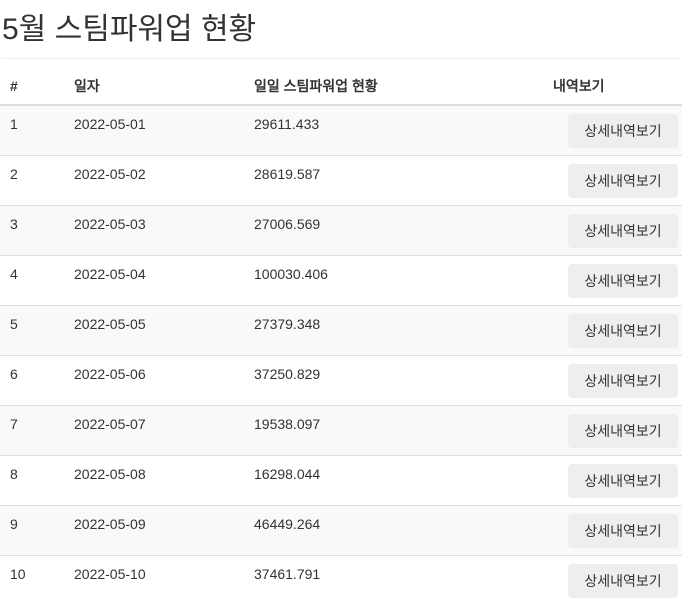 The height and width of the screenshot is (614, 682). I want to click on row-value: 16298.044, so click(393, 479).